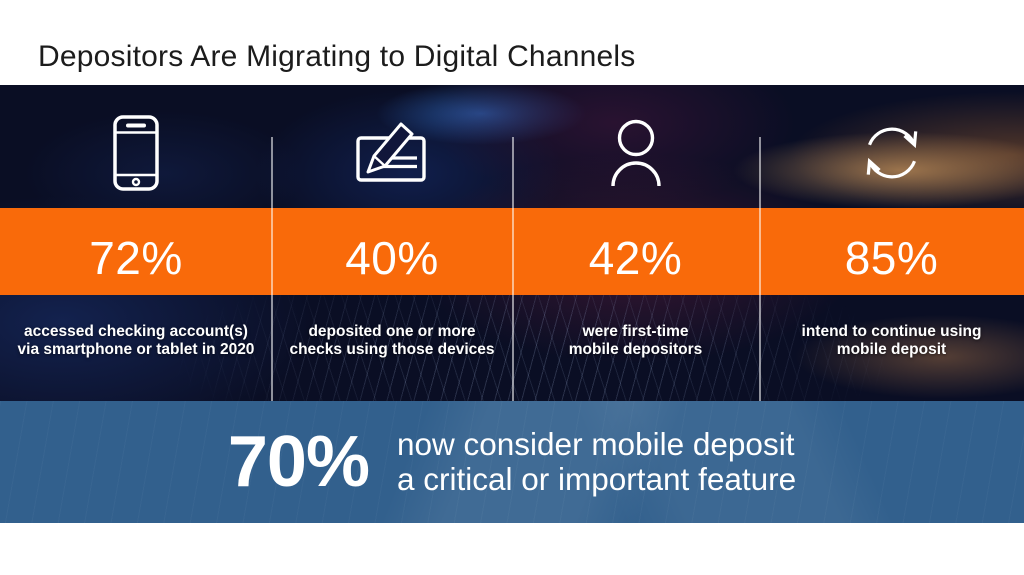 The image size is (1024, 575). Describe the element at coordinates (635, 257) in the screenshot. I see `stat-value: 42%` at that location.